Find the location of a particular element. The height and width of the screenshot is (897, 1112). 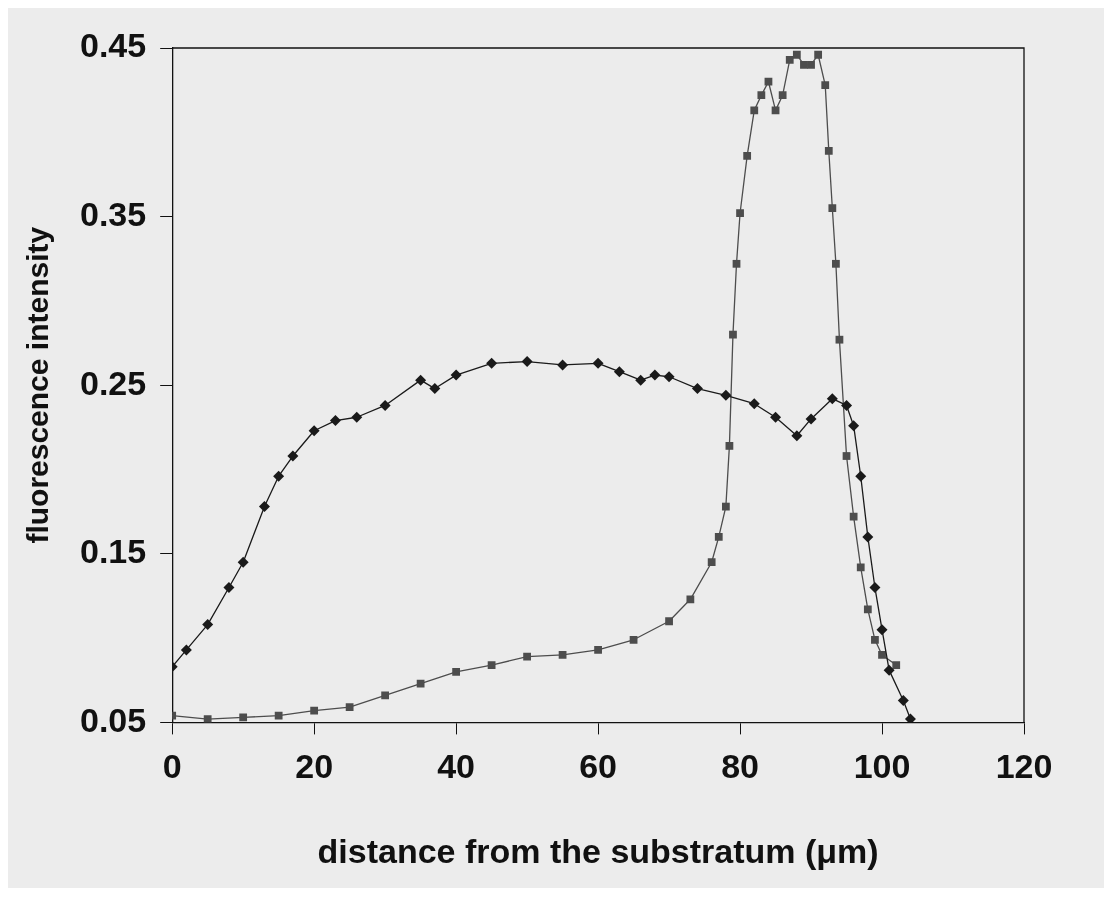

x-tick-label: 0 is located at coordinates (172, 766).